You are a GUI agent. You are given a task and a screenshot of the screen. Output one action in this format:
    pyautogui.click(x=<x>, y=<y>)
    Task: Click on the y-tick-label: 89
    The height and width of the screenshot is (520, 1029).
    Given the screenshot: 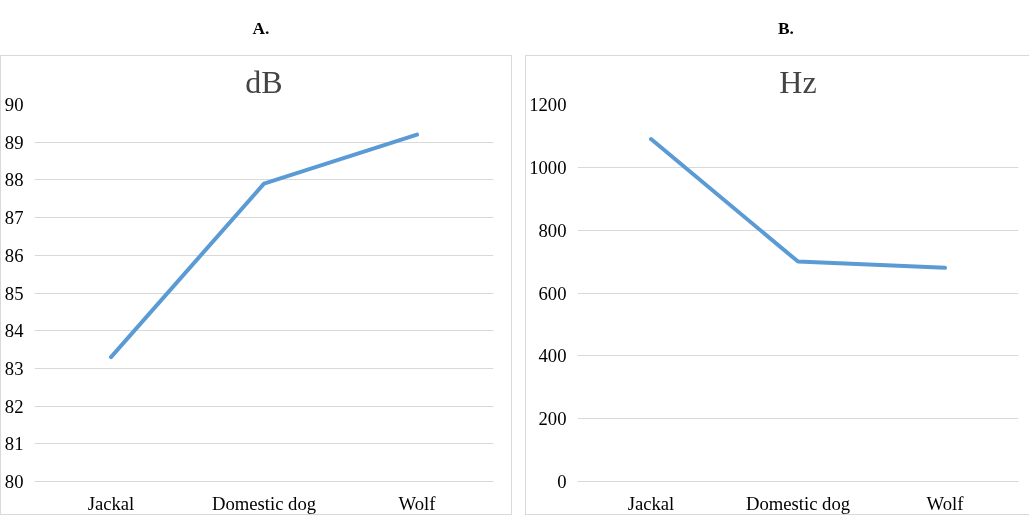 What is the action you would take?
    pyautogui.click(x=14, y=142)
    